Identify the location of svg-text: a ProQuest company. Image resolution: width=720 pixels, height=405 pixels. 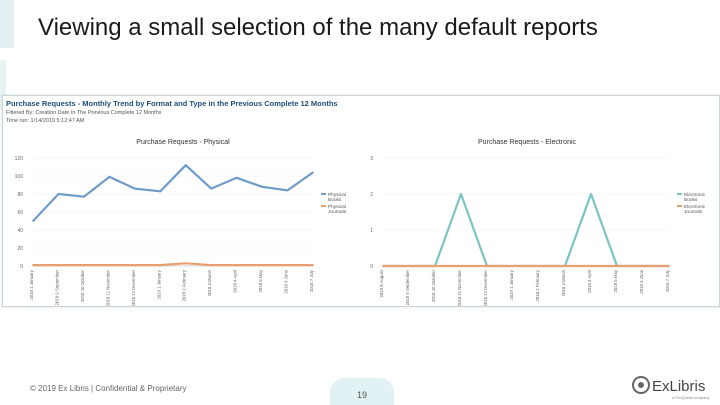
(691, 397).